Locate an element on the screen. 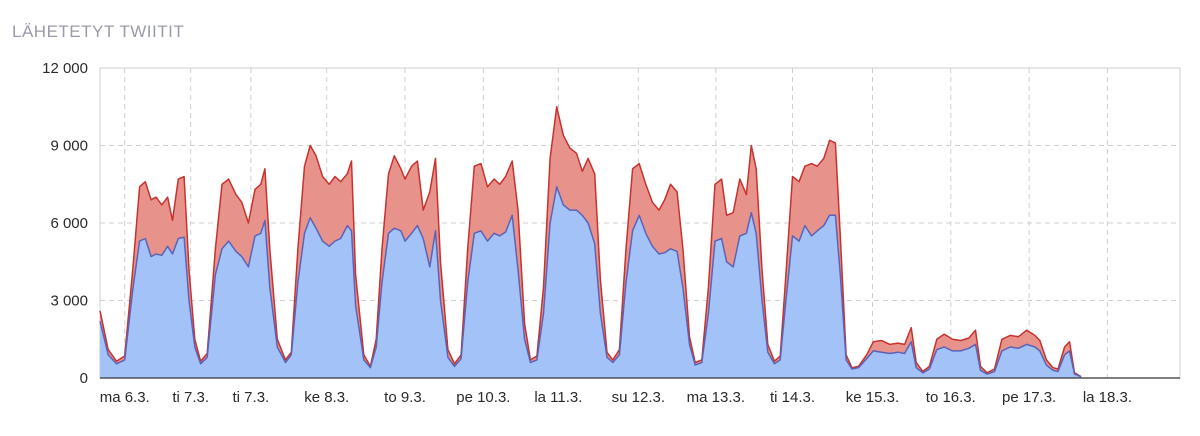 This screenshot has height=436, width=1200. x-tick-label: su 12.3. is located at coordinates (638, 397).